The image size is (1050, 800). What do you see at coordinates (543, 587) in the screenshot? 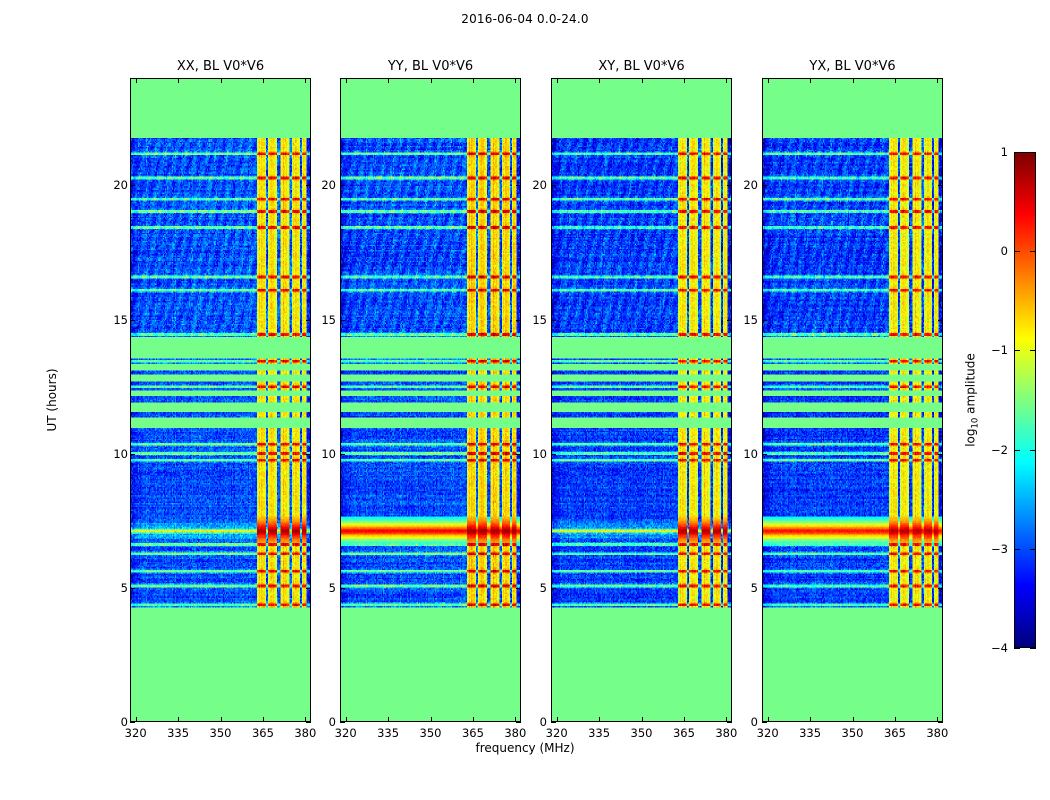
I see `y-tick-label-p2-5: 5` at bounding box center [543, 587].